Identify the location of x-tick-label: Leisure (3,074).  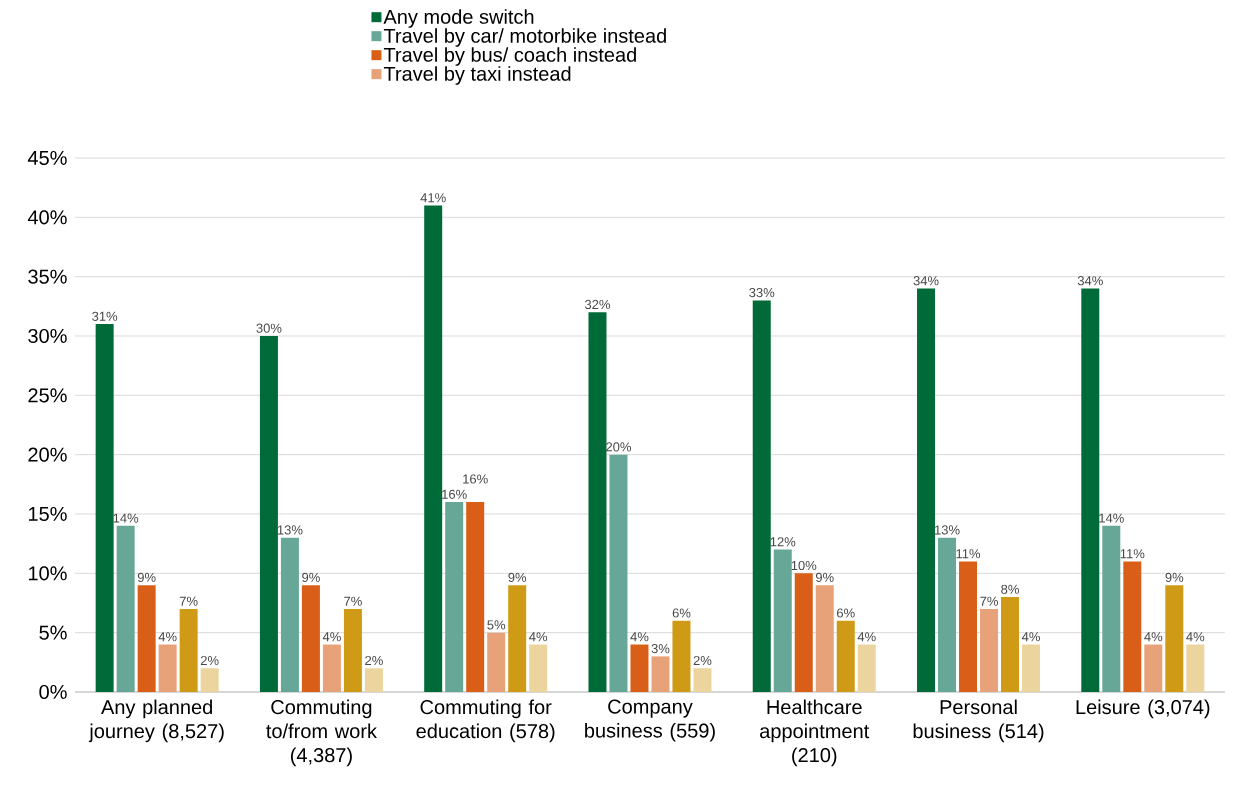
(1143, 709).